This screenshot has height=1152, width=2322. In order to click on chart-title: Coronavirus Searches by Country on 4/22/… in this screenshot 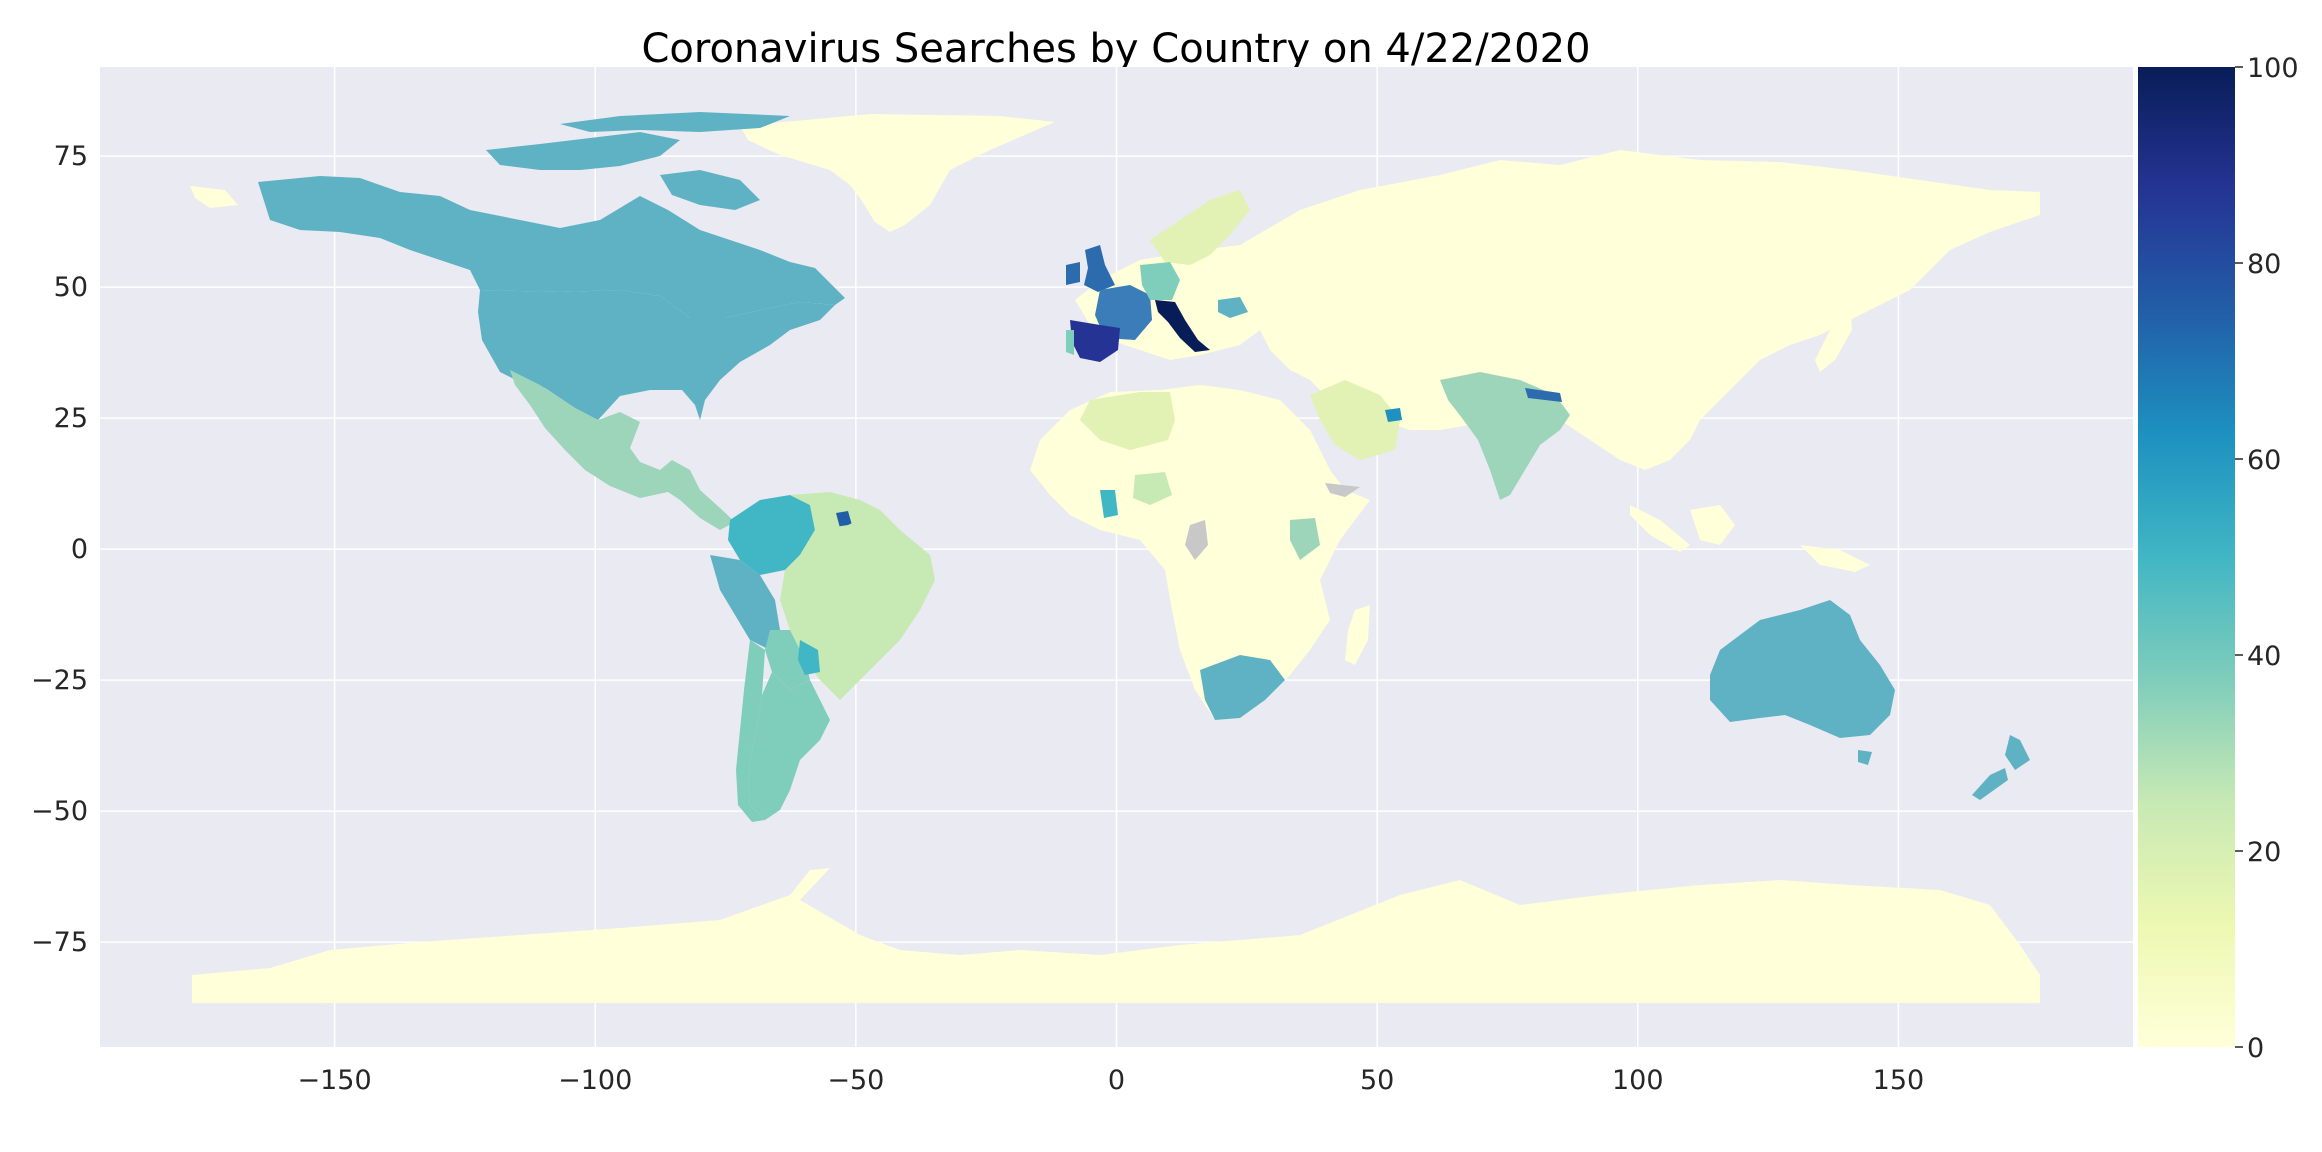, I will do `click(1115, 49)`.